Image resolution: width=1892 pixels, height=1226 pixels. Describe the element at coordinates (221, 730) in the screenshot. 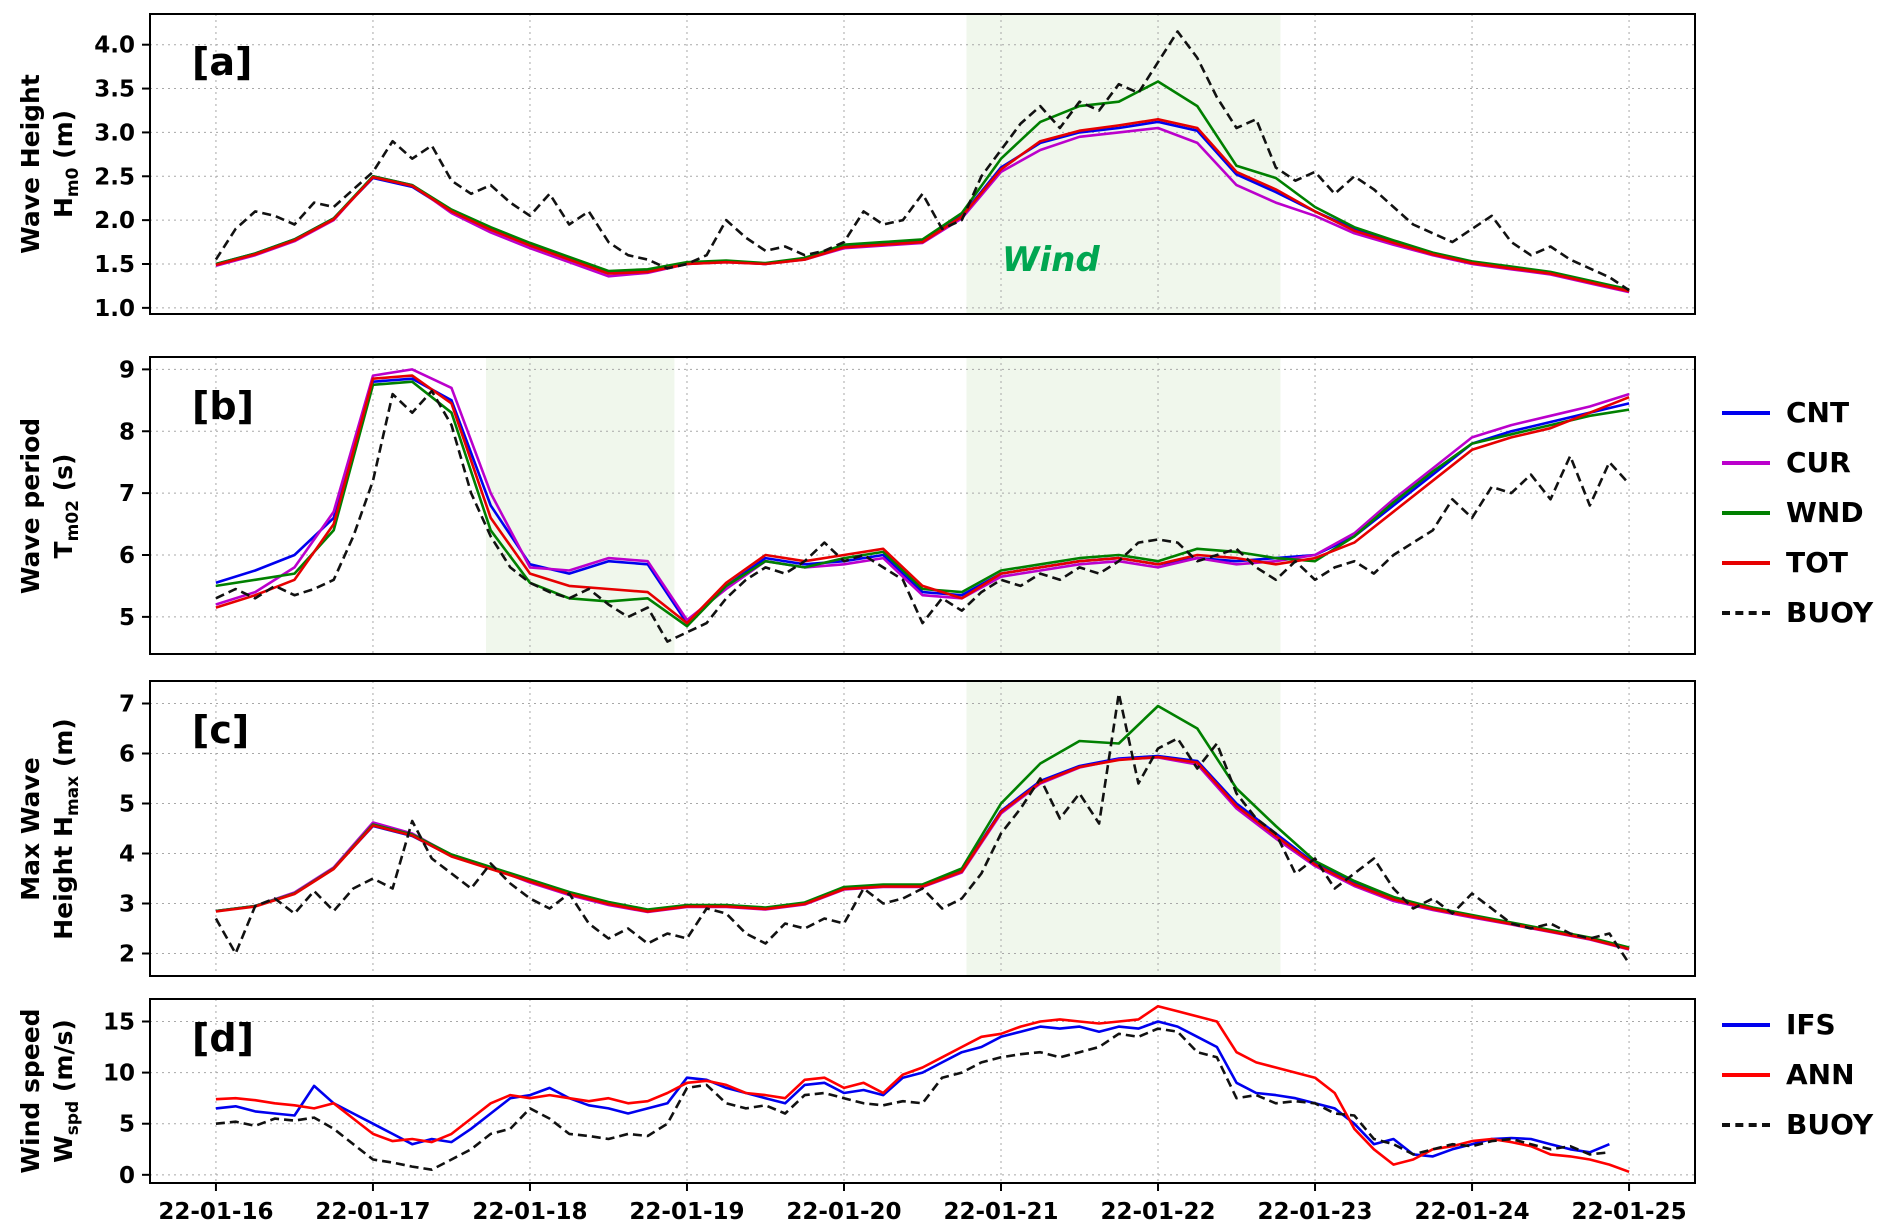

I see `panel-tag-c: [c]` at that location.